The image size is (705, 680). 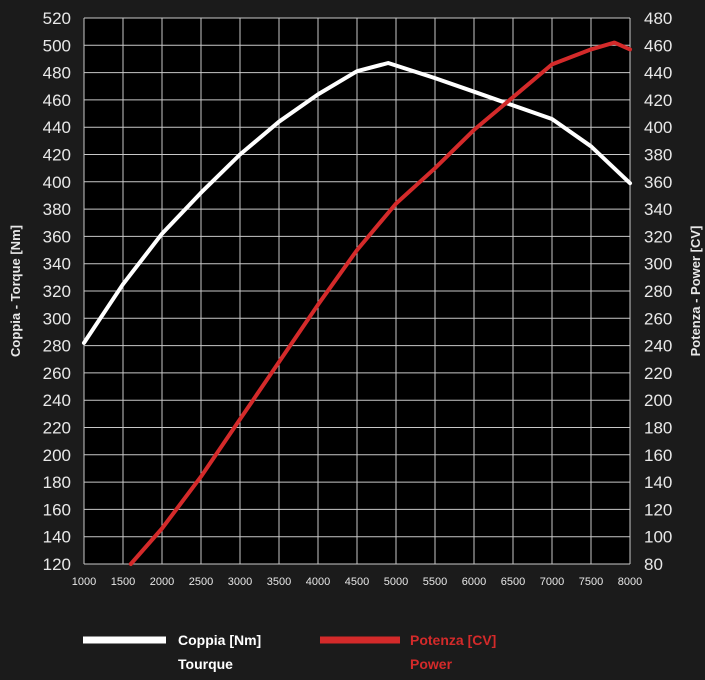 What do you see at coordinates (57, 318) in the screenshot?
I see `y-left-tick-300: 300` at bounding box center [57, 318].